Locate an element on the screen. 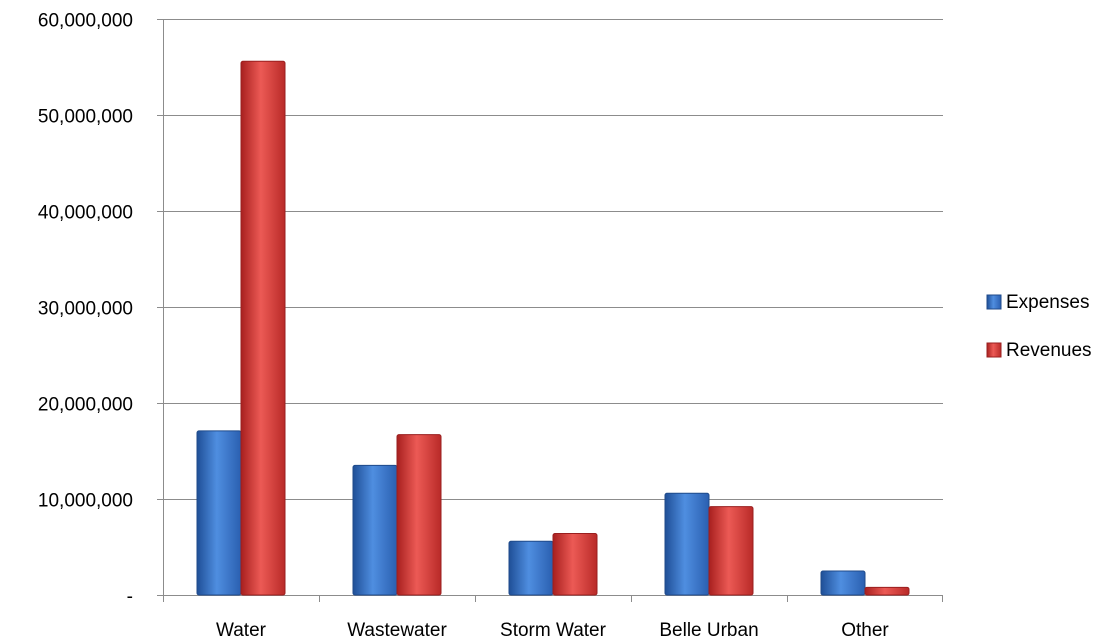 The height and width of the screenshot is (644, 1120). x-category-label: Storm Water is located at coordinates (553, 630).